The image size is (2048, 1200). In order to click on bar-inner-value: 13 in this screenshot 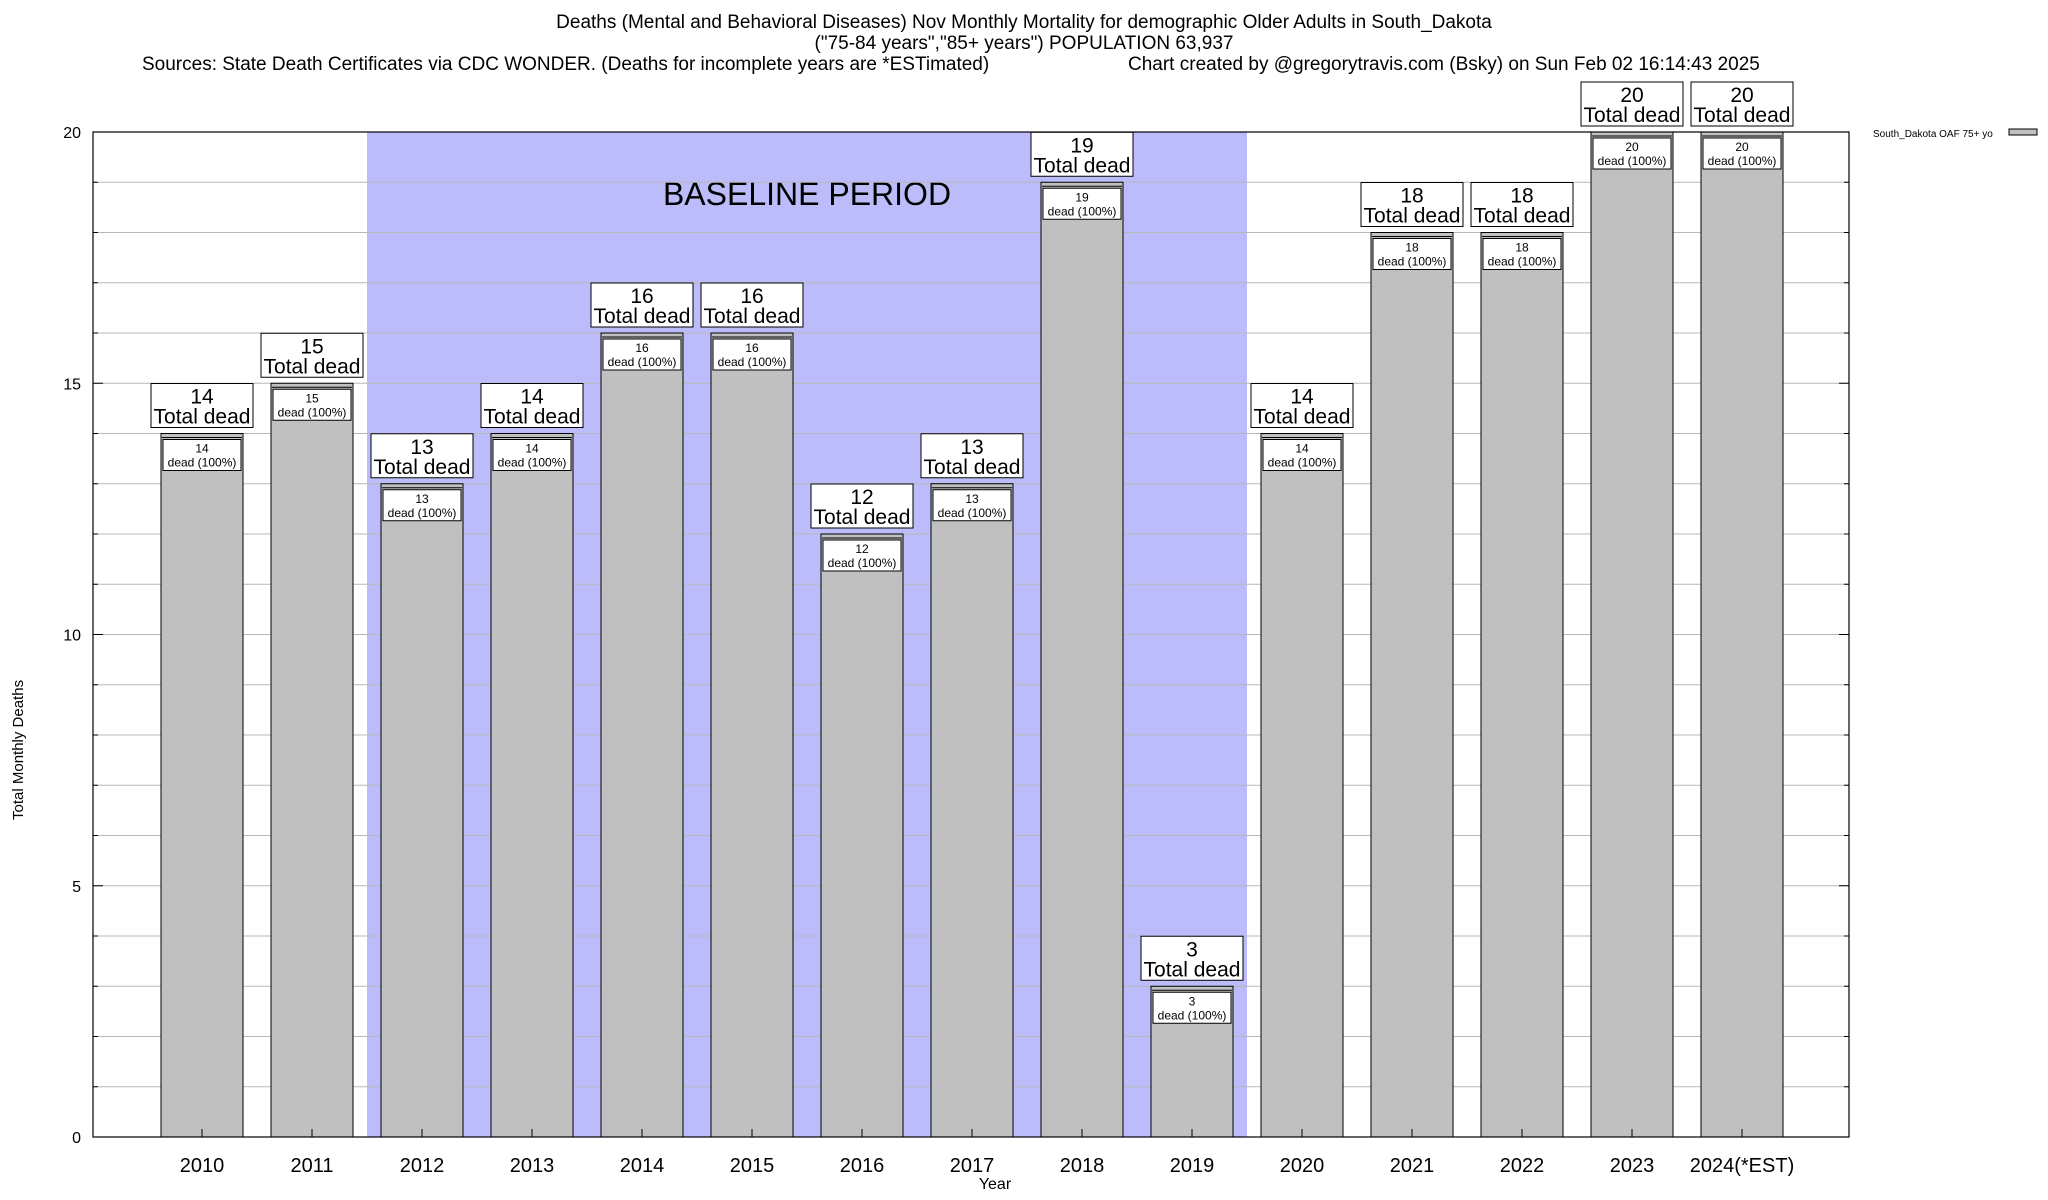, I will do `click(422, 499)`.